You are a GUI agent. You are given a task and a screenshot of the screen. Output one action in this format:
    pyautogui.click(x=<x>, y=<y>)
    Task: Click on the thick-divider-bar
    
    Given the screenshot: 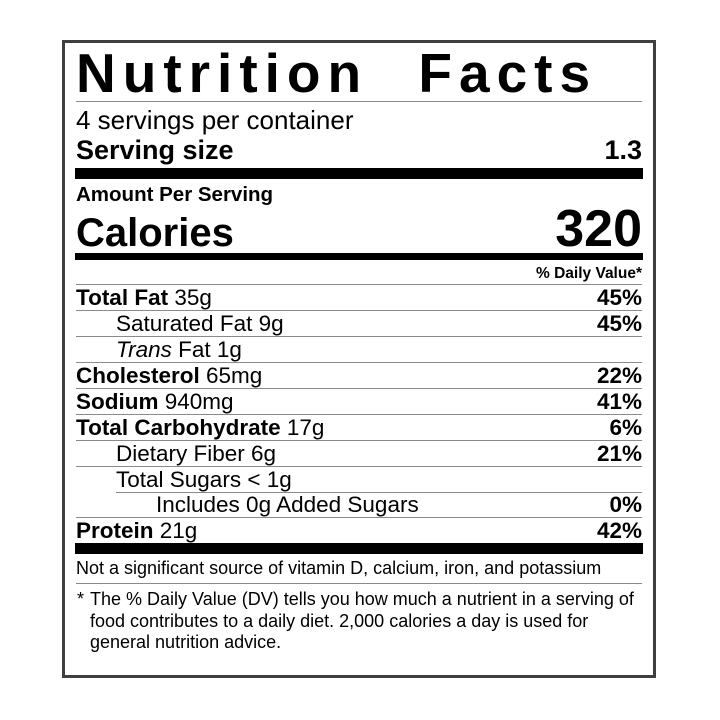 What is the action you would take?
    pyautogui.click(x=359, y=173)
    